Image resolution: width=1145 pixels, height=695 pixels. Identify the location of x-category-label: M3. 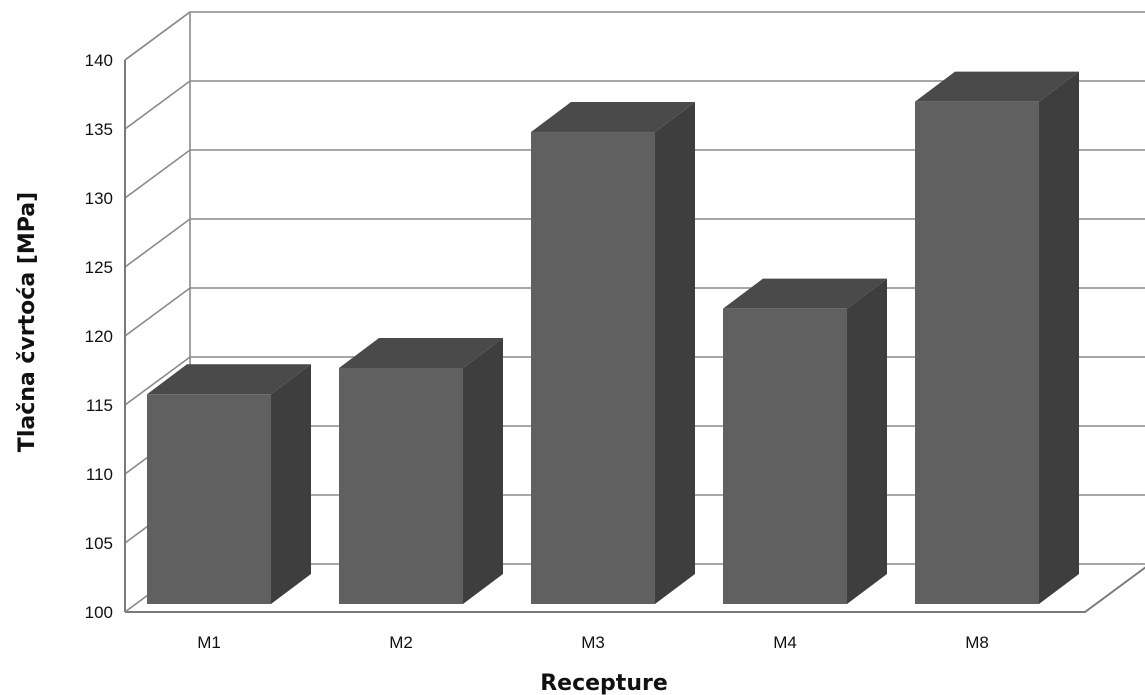
(593, 642).